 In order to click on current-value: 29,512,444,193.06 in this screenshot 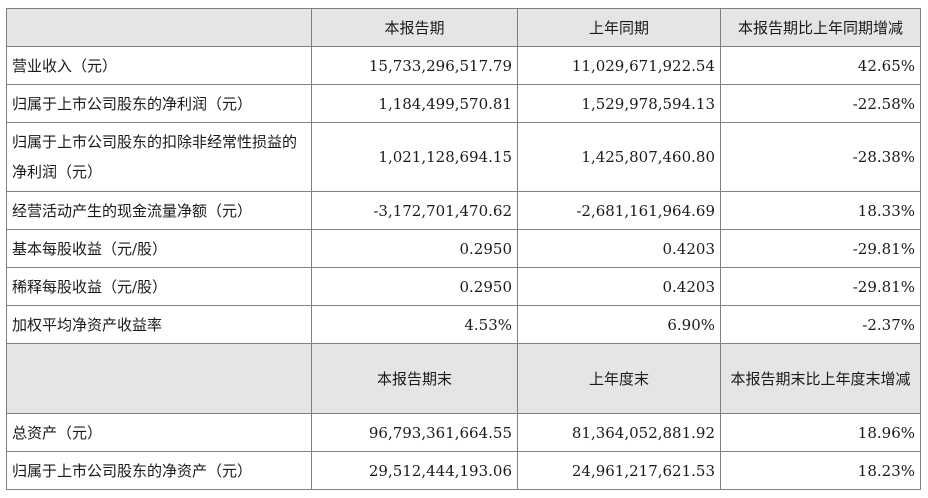, I will do `click(414, 470)`.